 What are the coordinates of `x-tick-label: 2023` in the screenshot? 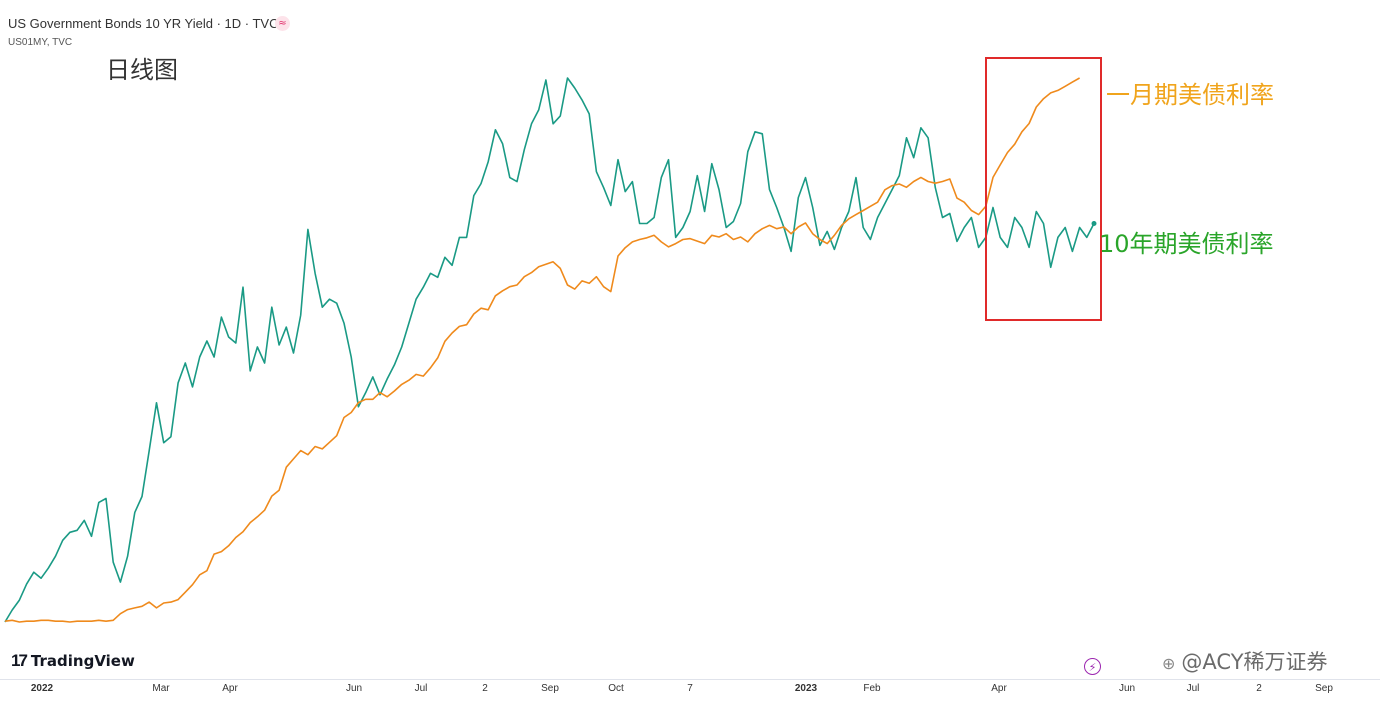 It's located at (806, 688).